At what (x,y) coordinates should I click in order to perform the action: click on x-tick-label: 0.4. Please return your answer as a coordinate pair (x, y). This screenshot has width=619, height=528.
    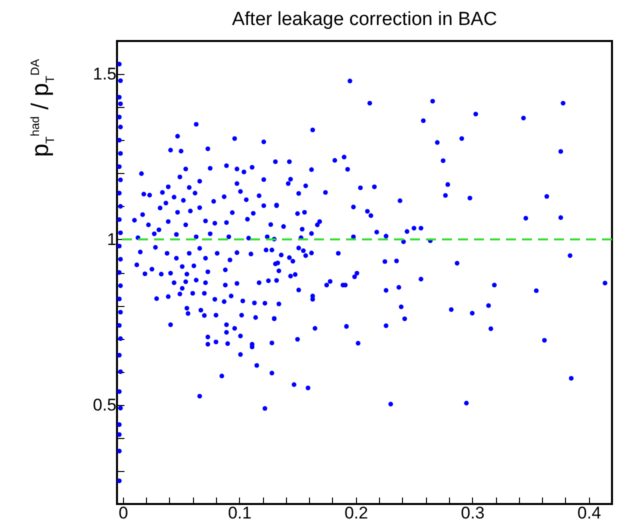
    Looking at the image, I should click on (589, 513).